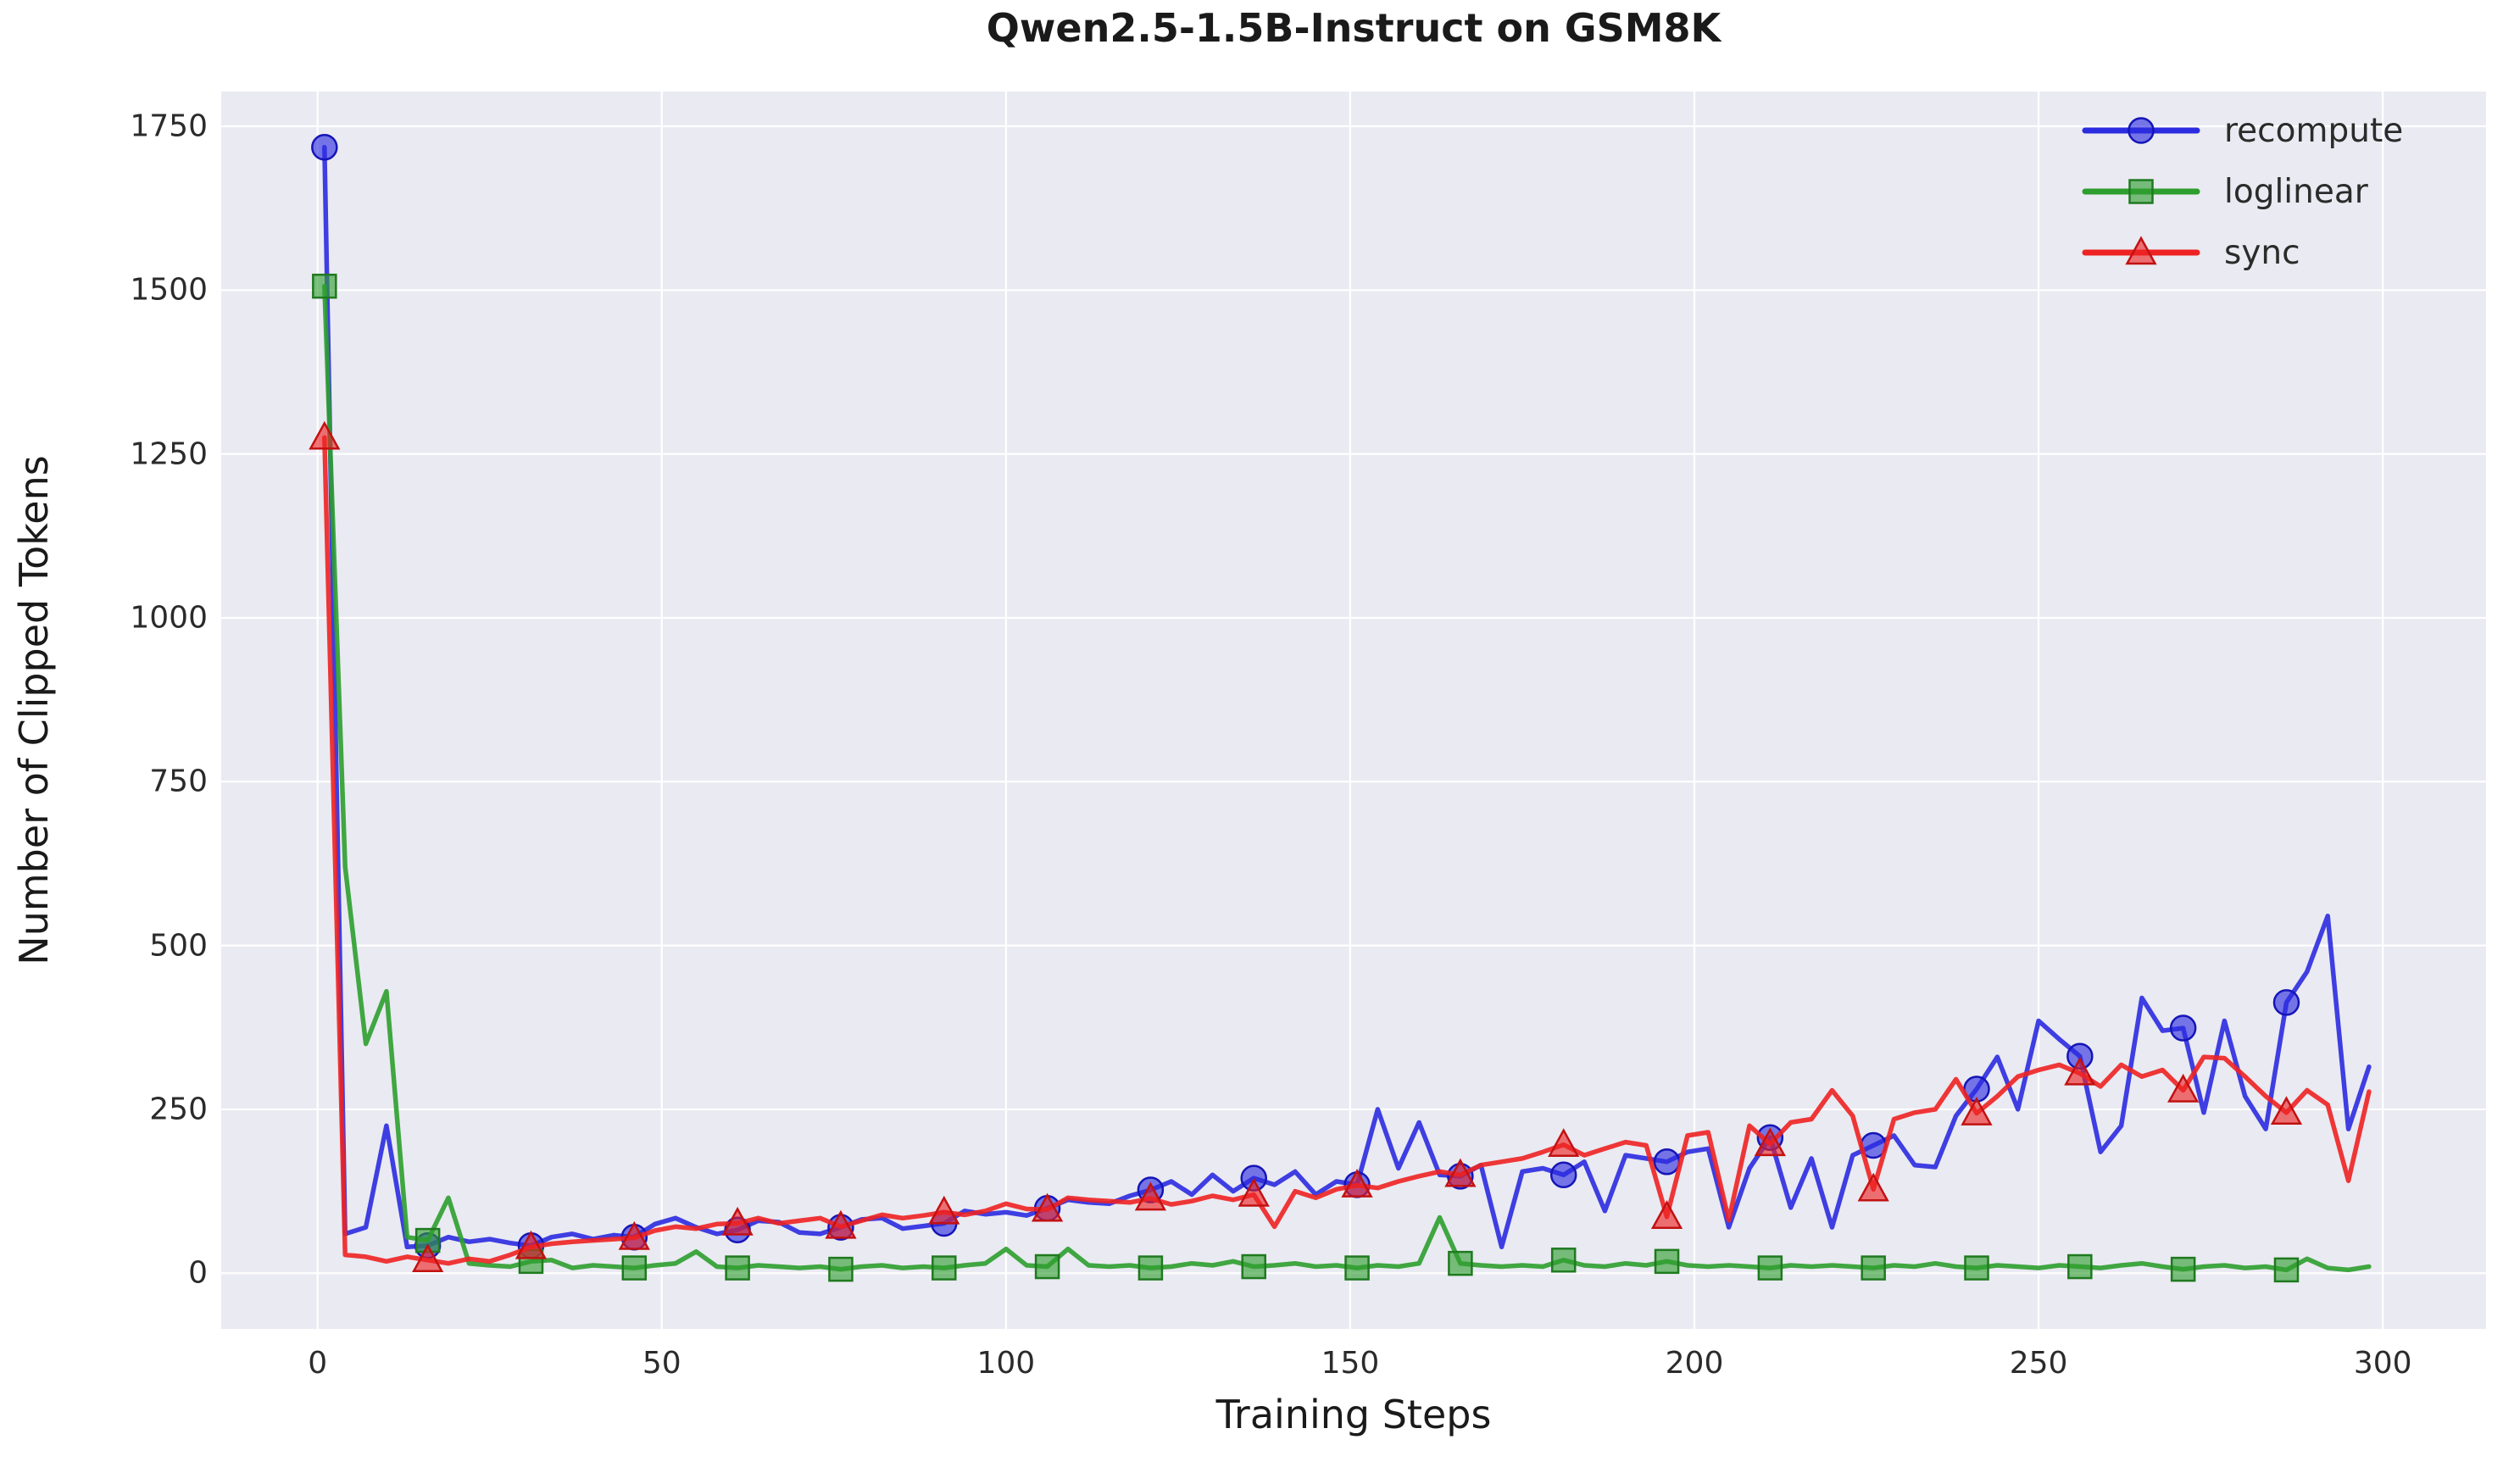  What do you see at coordinates (169, 290) in the screenshot?
I see `y-tick-label: 1500` at bounding box center [169, 290].